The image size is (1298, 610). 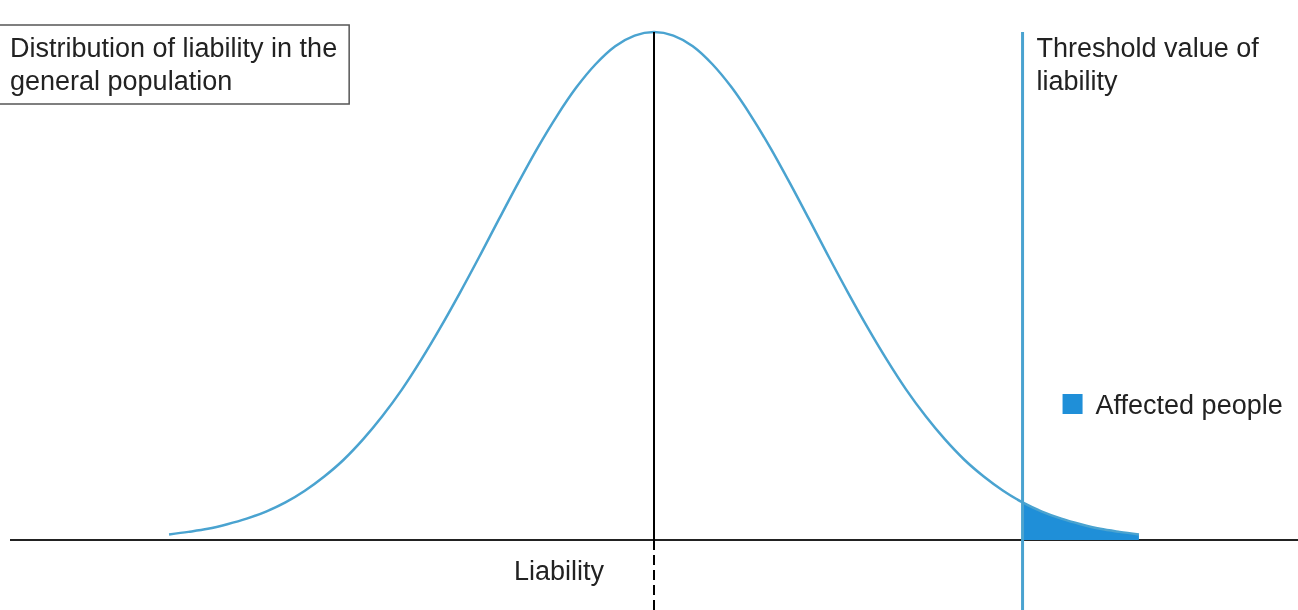 I want to click on legend-label: Affected people, so click(x=1189, y=405).